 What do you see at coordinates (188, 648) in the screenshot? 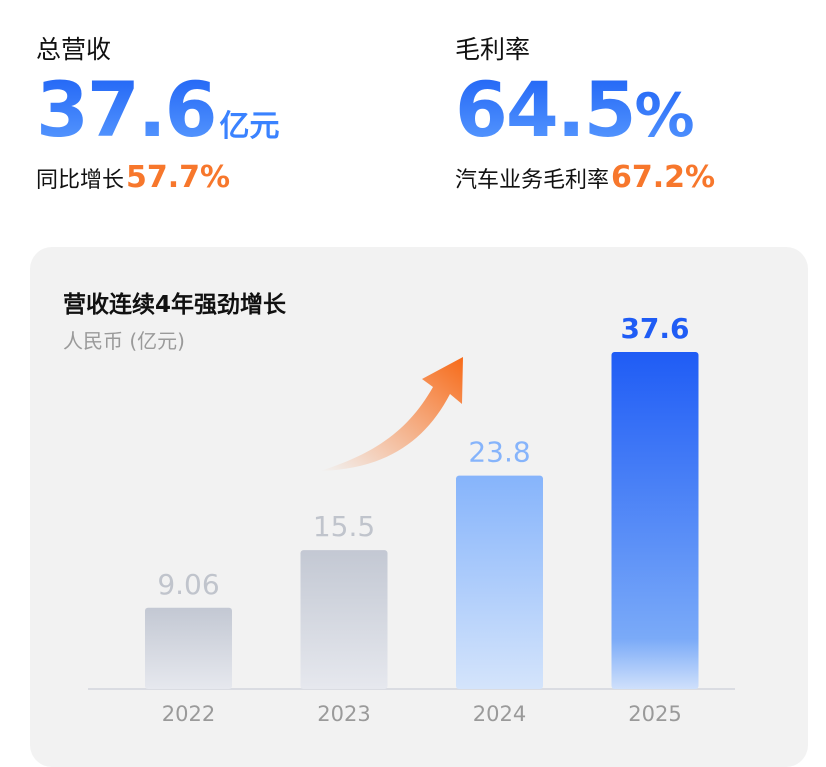
I see `bar-2022` at bounding box center [188, 648].